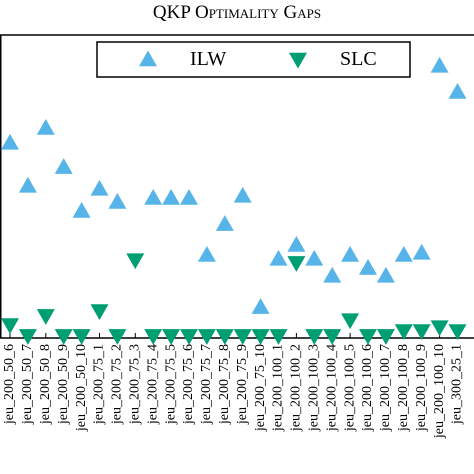  I want to click on x-tick-label: jeu_300_25_1, so click(457, 384).